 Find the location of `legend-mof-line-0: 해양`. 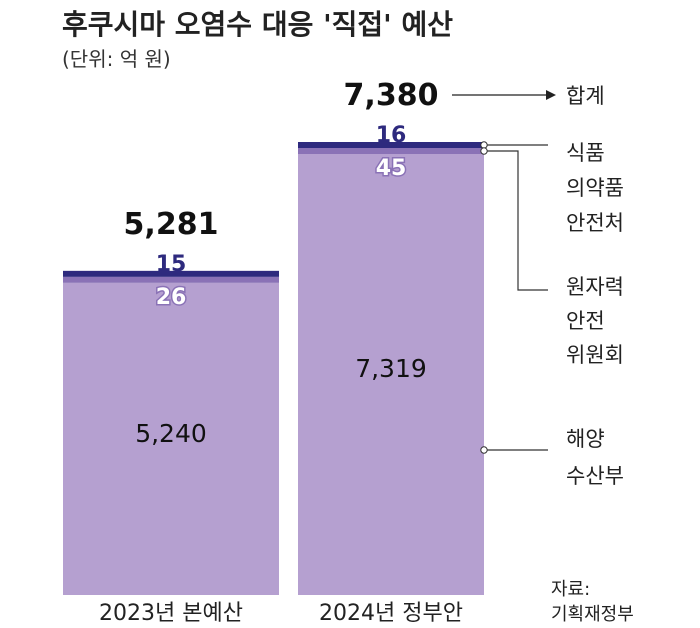

legend-mof-line-0: 해양 is located at coordinates (585, 439).